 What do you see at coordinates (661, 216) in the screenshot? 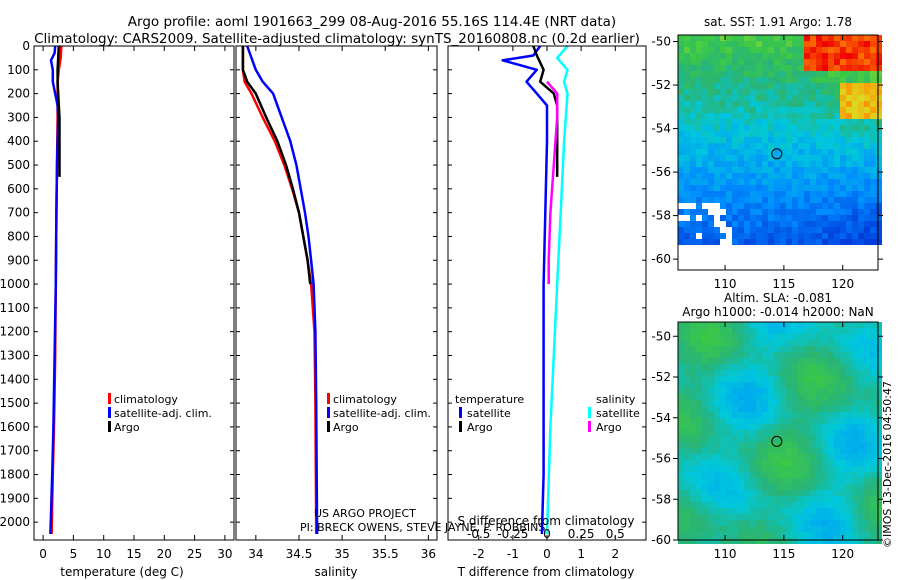
I see `map-y-tick-label: -58` at bounding box center [661, 216].